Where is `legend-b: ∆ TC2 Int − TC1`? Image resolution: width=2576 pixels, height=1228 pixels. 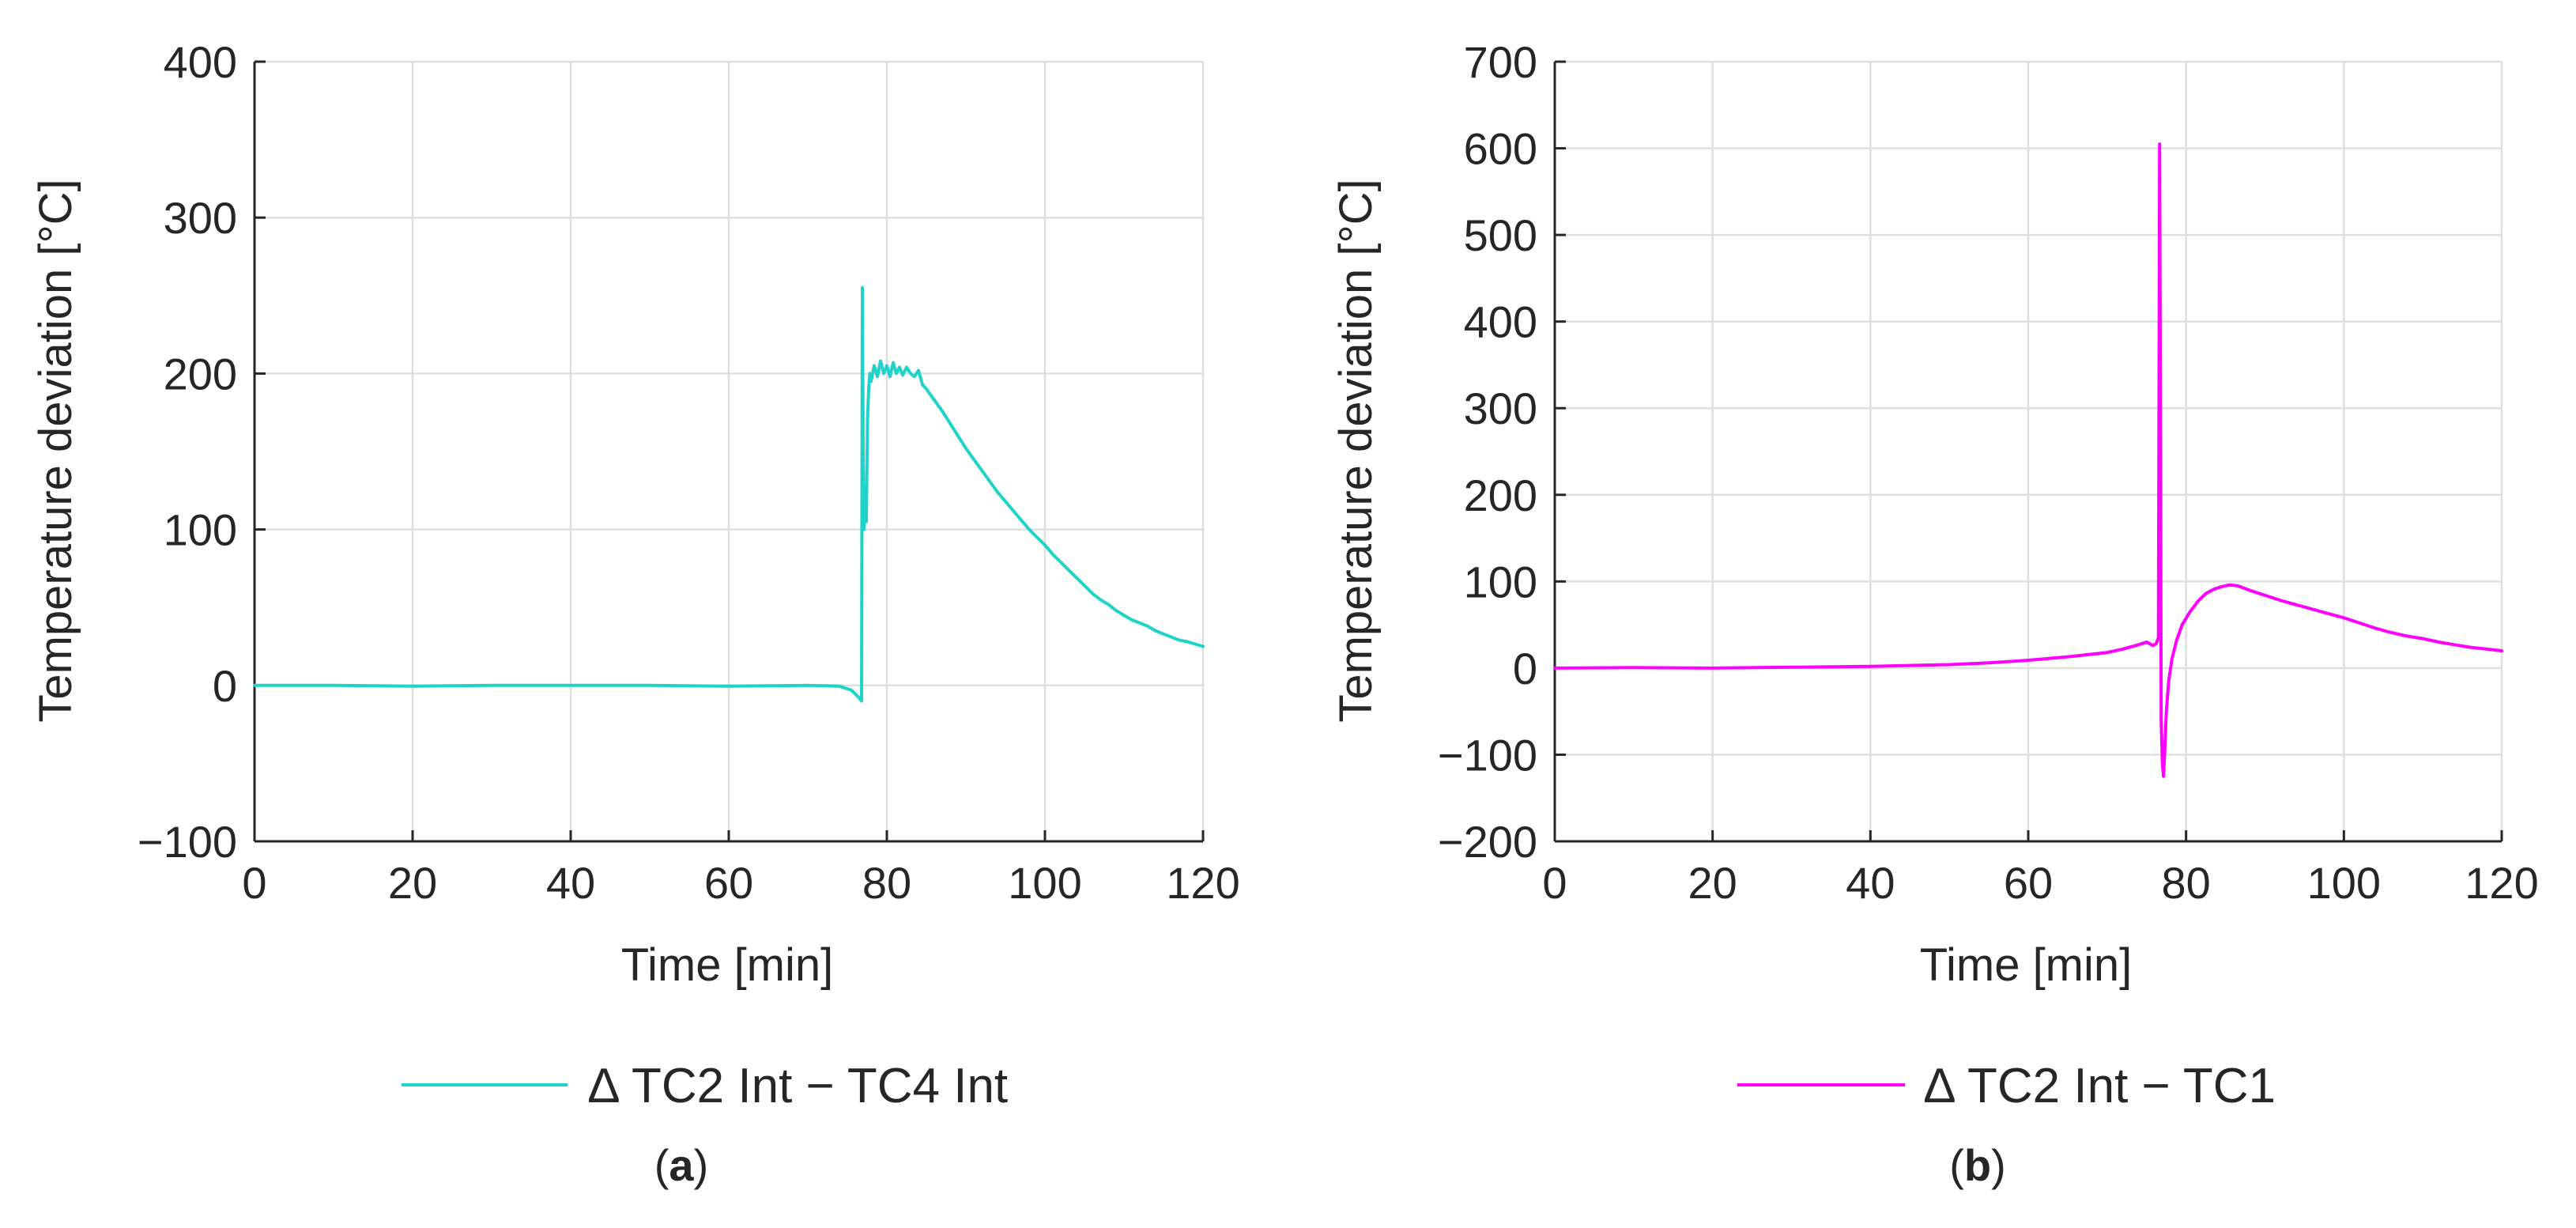 legend-b: ∆ TC2 Int − TC1 is located at coordinates (2006, 1086).